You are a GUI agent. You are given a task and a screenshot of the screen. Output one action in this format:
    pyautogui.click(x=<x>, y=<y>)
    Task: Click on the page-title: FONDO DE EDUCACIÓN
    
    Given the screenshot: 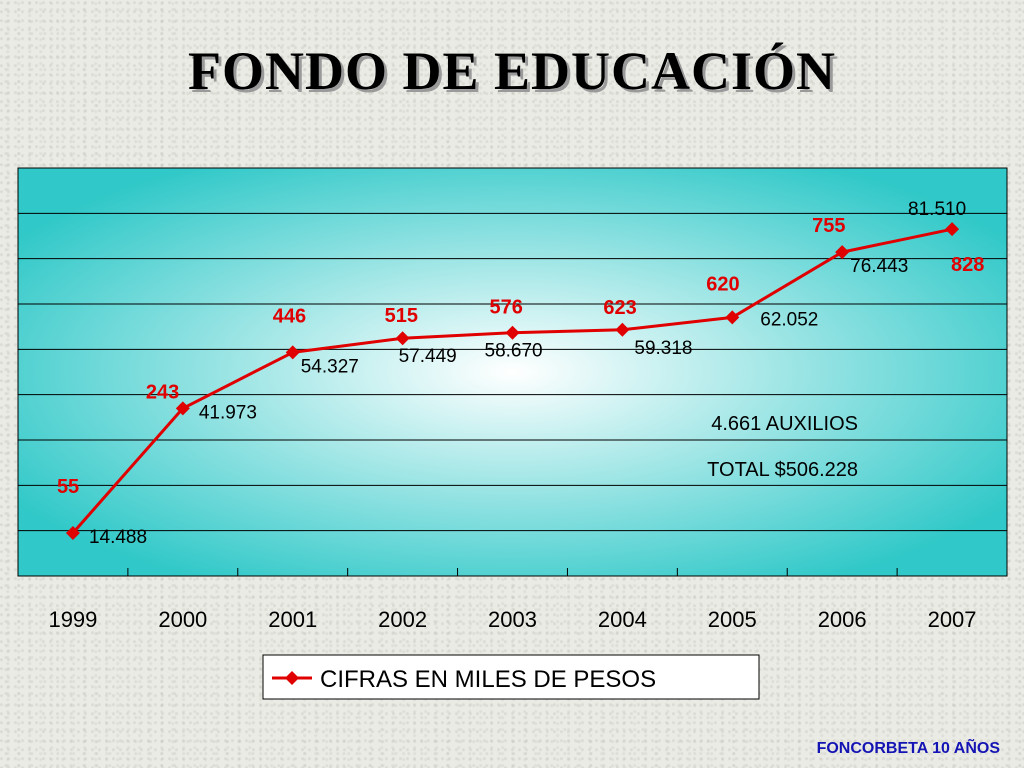 What is the action you would take?
    pyautogui.click(x=512, y=71)
    